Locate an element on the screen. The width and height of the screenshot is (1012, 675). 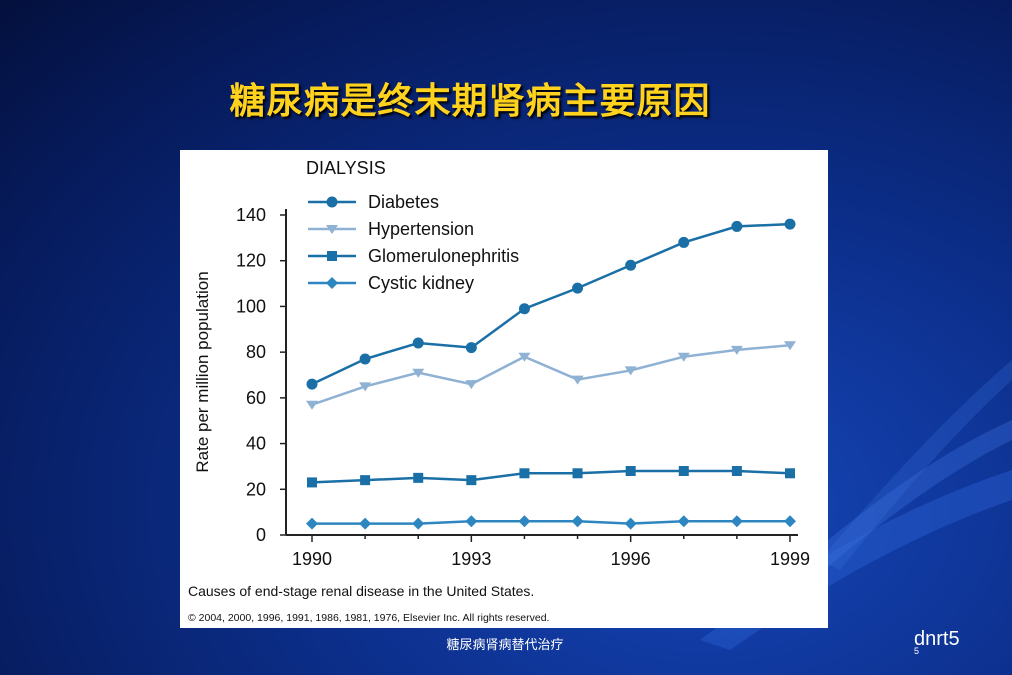
x-tick-label: 1993 is located at coordinates (471, 559).